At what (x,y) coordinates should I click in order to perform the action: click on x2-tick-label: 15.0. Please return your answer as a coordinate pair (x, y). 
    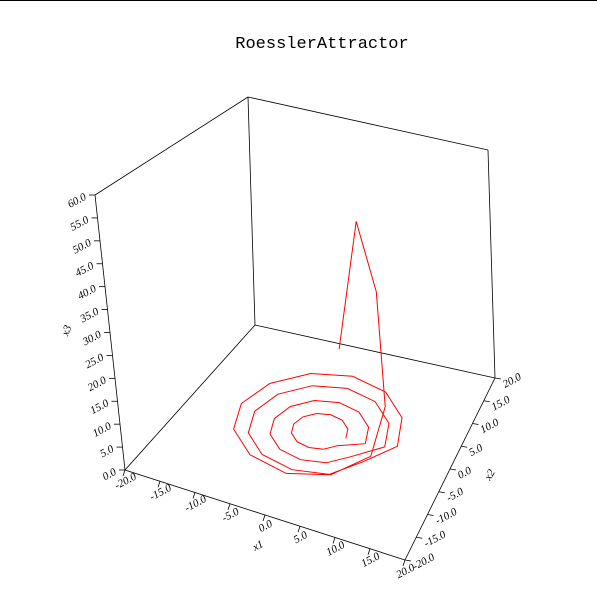
    Looking at the image, I should click on (501, 404).